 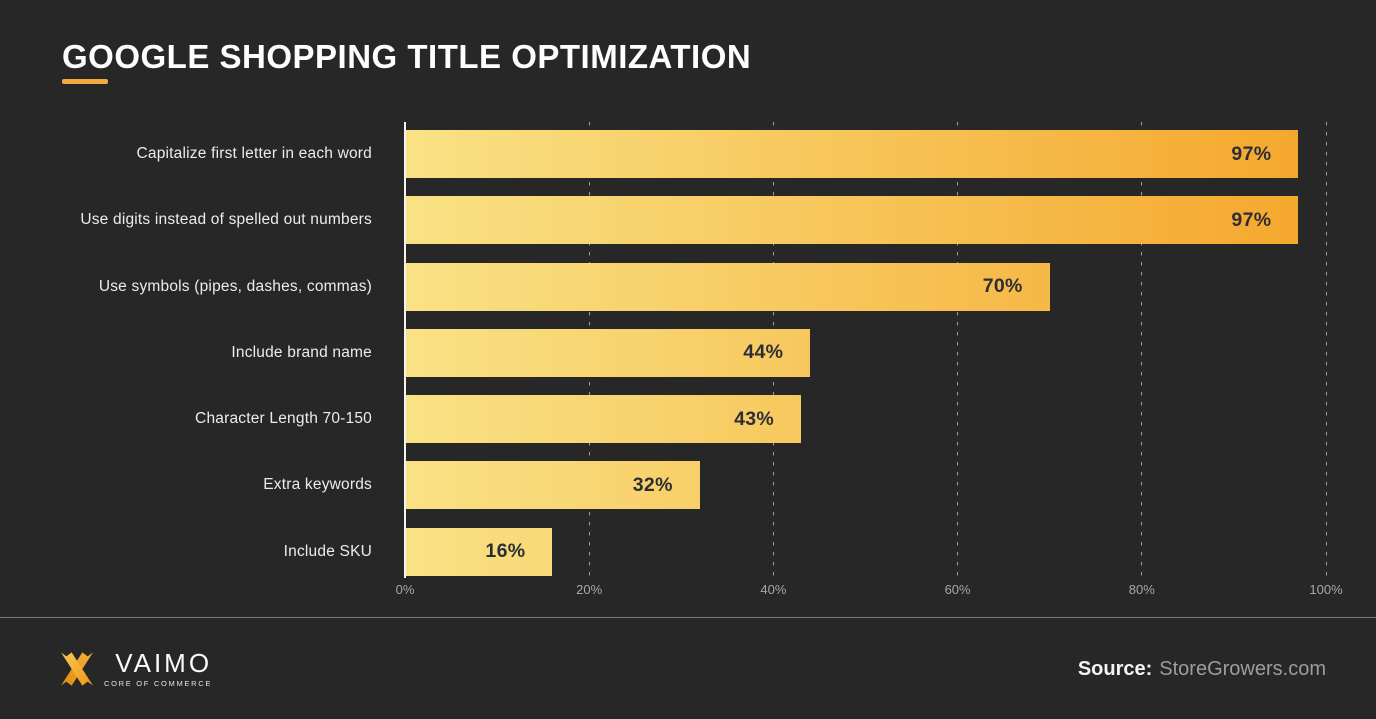 What do you see at coordinates (958, 350) in the screenshot?
I see `gridline-60%` at bounding box center [958, 350].